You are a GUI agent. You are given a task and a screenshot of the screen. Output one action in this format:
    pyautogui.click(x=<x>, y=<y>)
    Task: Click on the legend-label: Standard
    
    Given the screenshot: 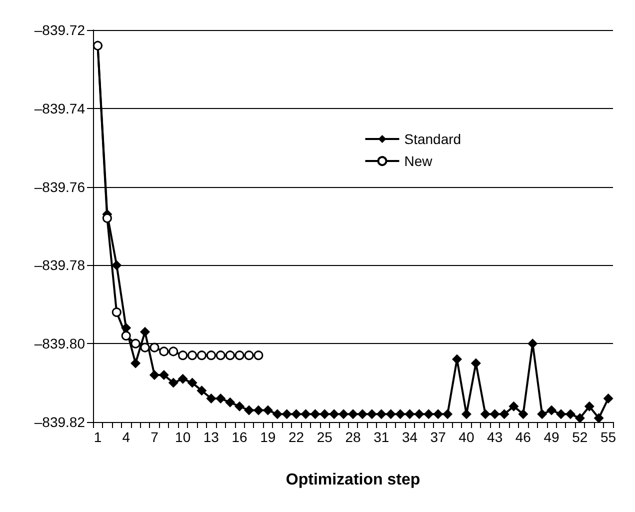 What is the action you would take?
    pyautogui.click(x=433, y=139)
    